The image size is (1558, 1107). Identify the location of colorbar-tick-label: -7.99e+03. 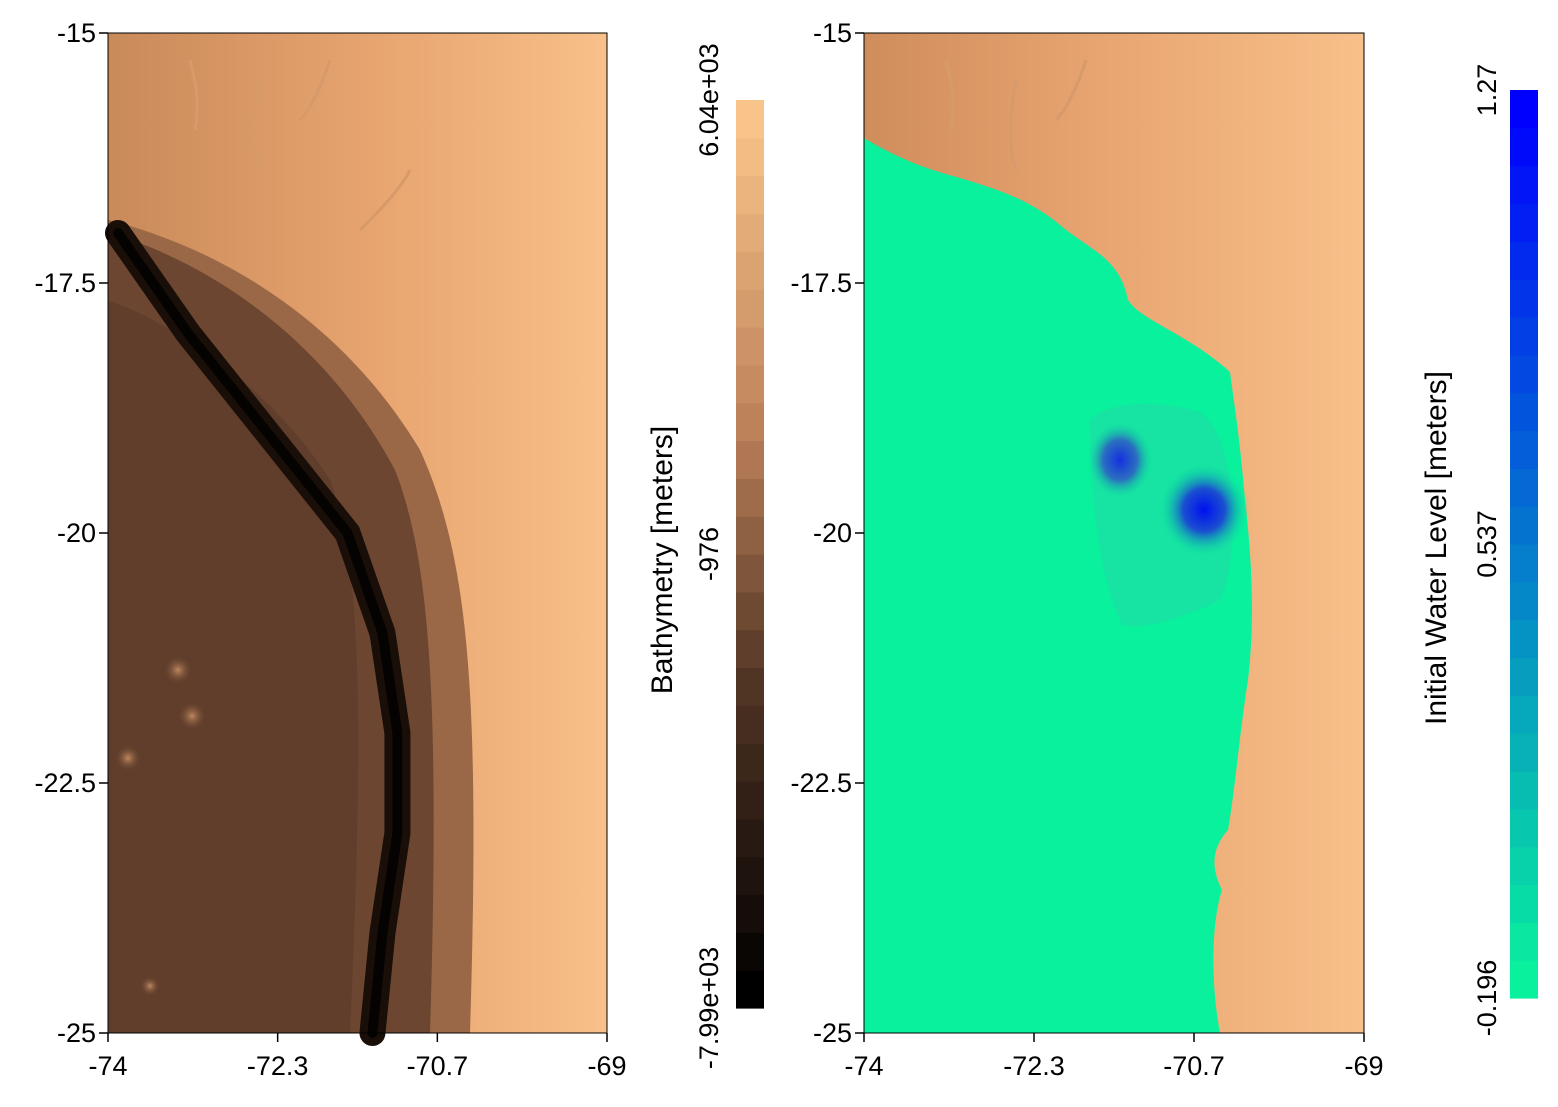
(709, 1008).